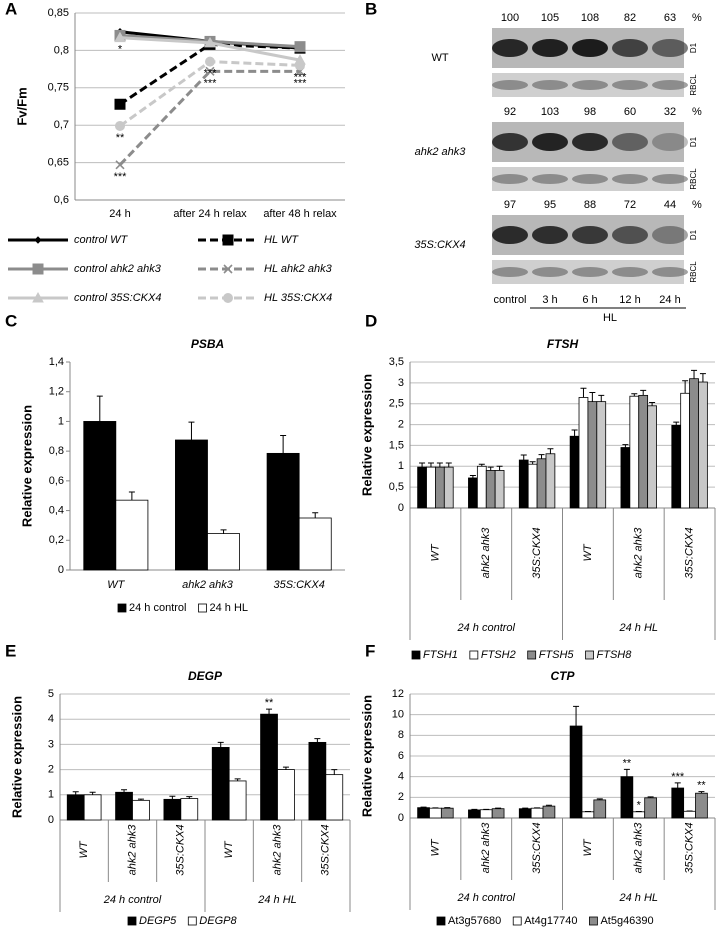 Image resolution: width=722 pixels, height=938 pixels. What do you see at coordinates (366, 756) in the screenshot?
I see `y-axis-label: Relative expression` at bounding box center [366, 756].